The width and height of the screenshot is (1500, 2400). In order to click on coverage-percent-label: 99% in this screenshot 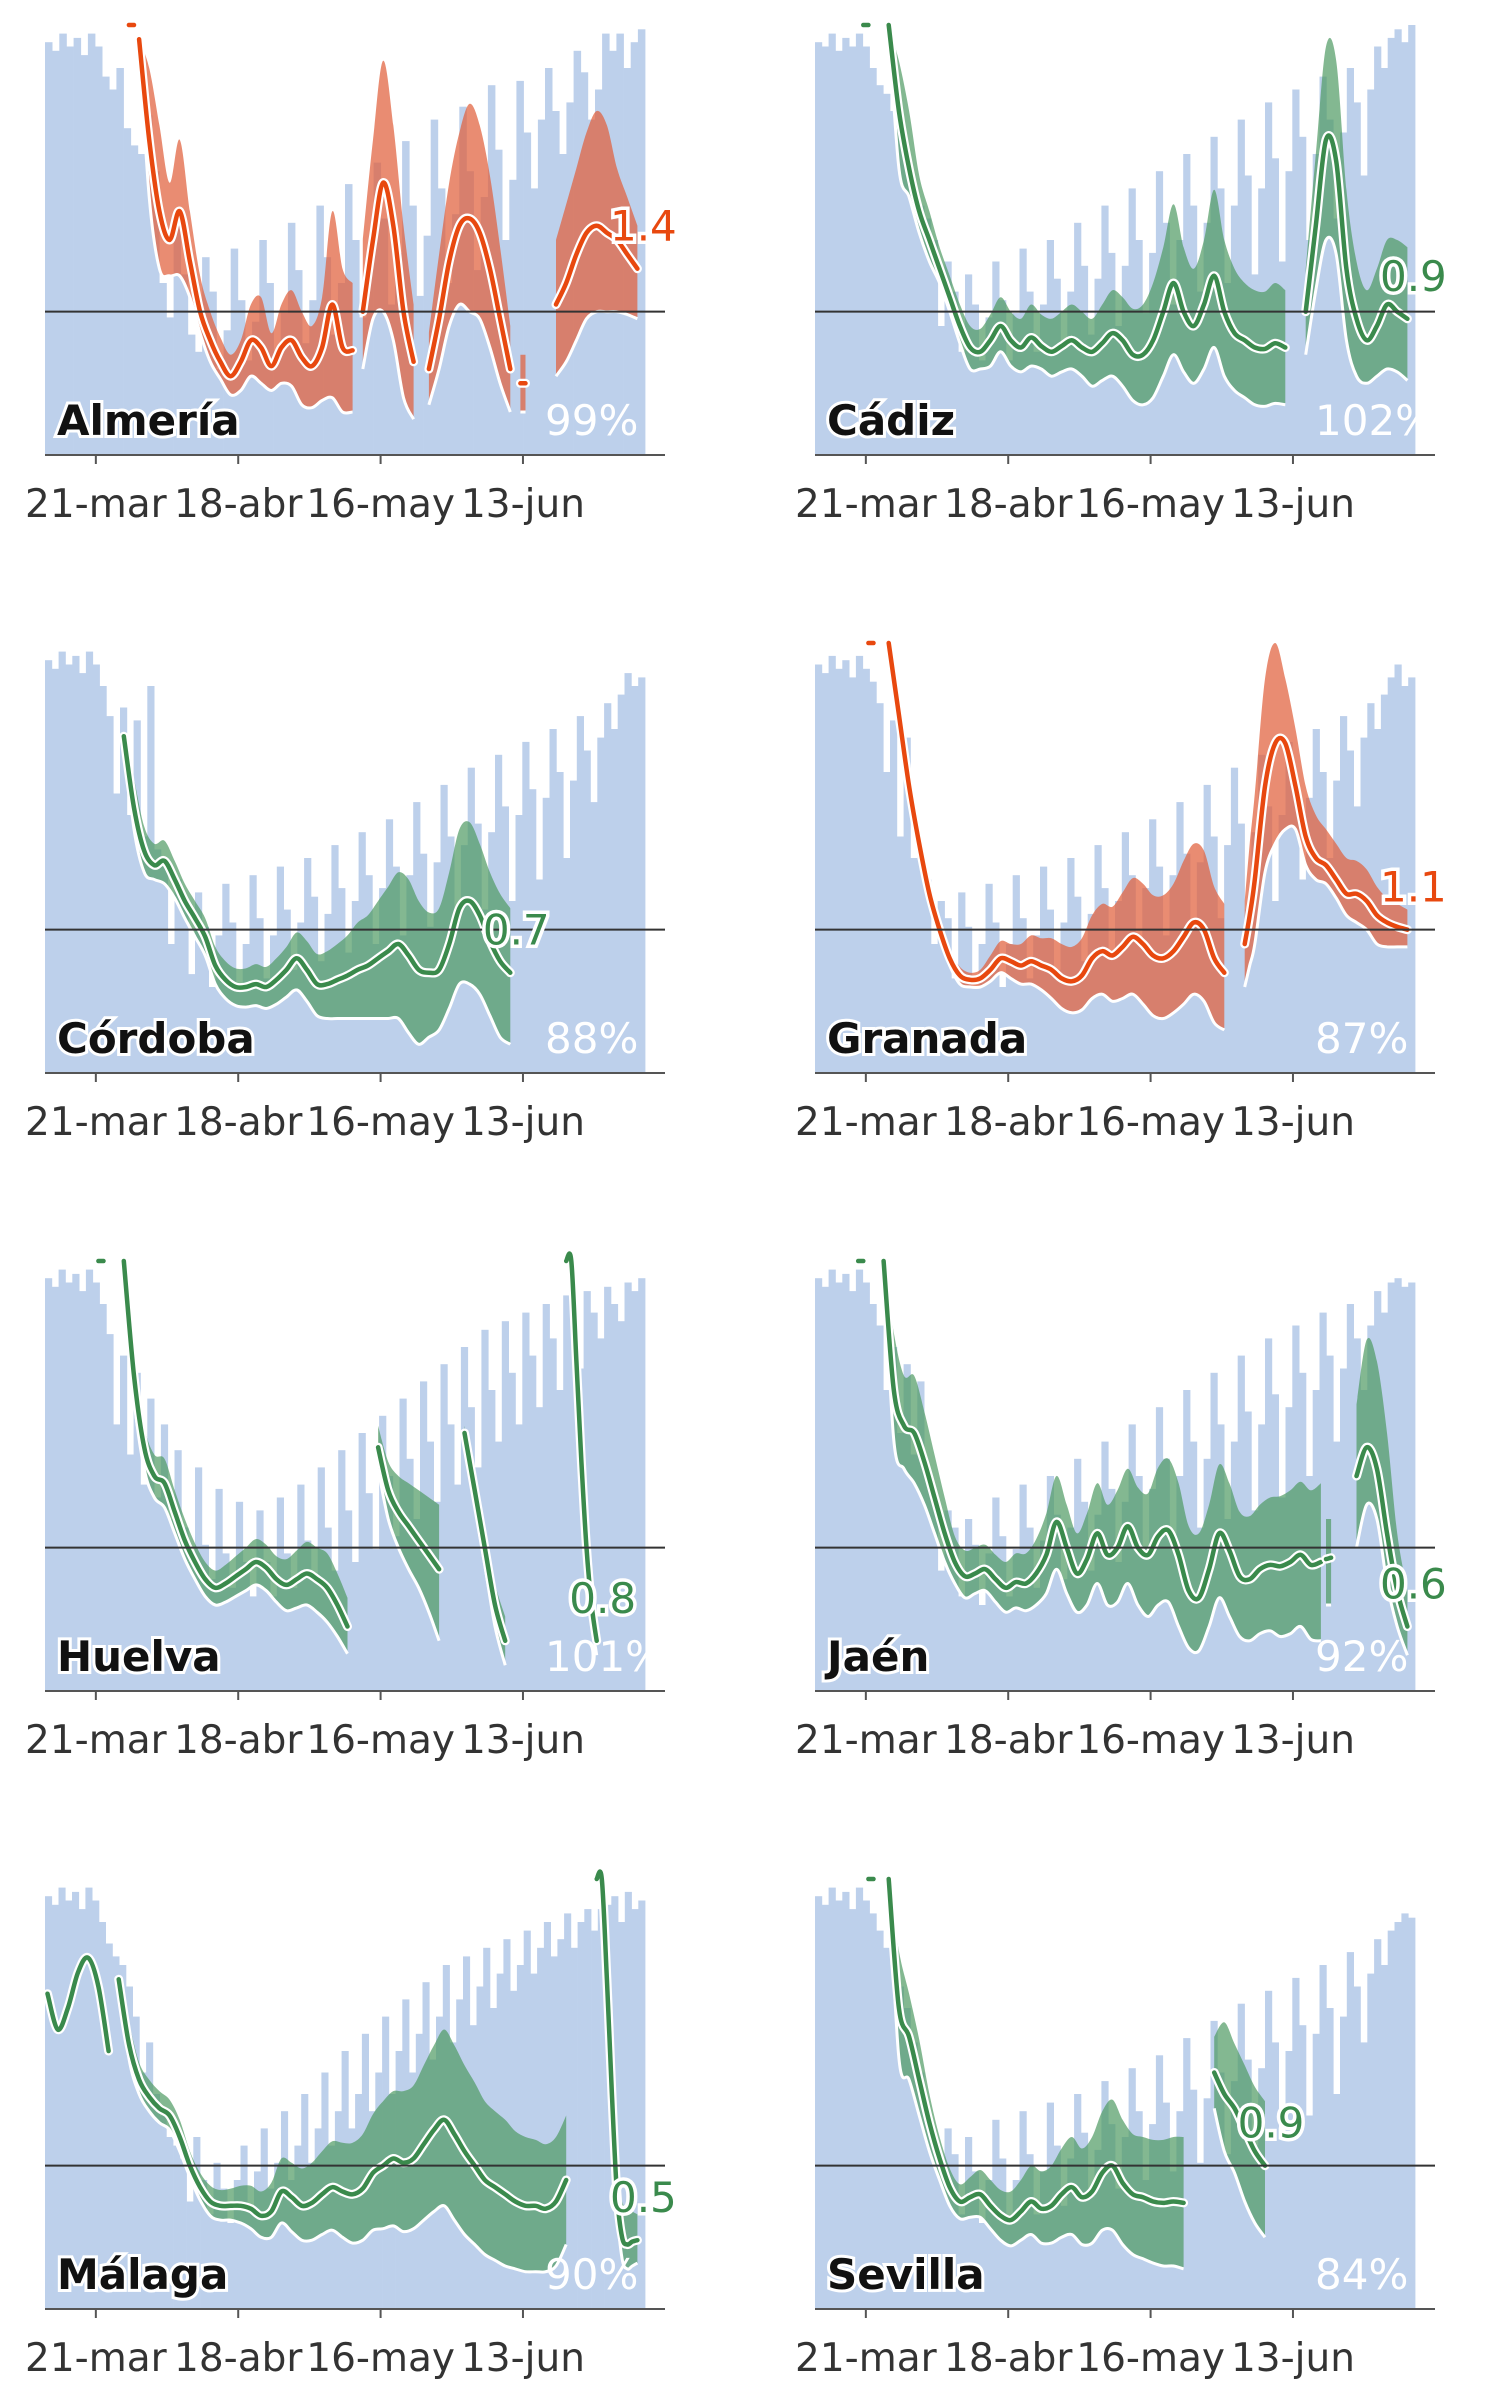, I will do `click(591, 420)`.